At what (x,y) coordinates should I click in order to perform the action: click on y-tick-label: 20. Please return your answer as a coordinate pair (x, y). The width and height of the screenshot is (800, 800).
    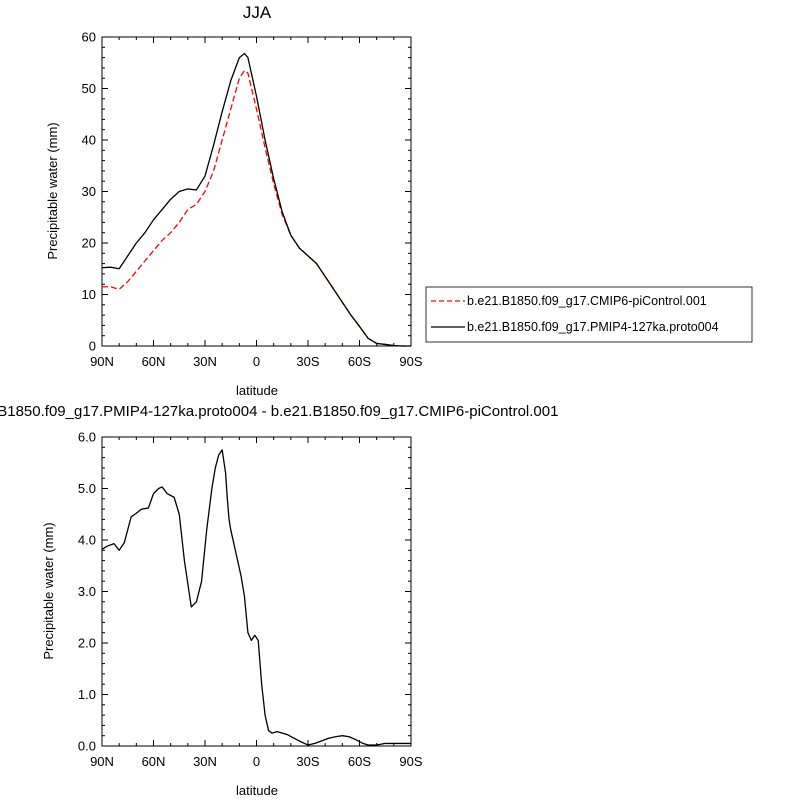
    Looking at the image, I should click on (89, 243).